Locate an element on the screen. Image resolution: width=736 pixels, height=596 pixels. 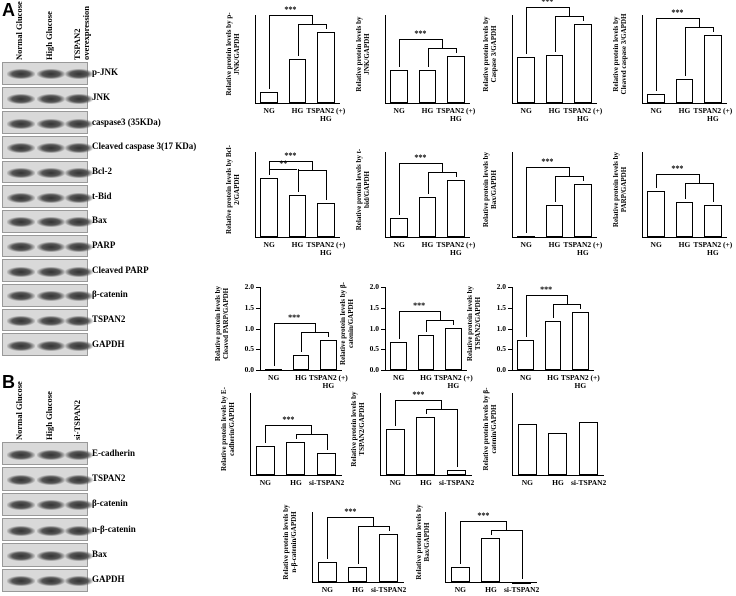
lane-label: Normal Glucose is located at coordinates (19, 410).